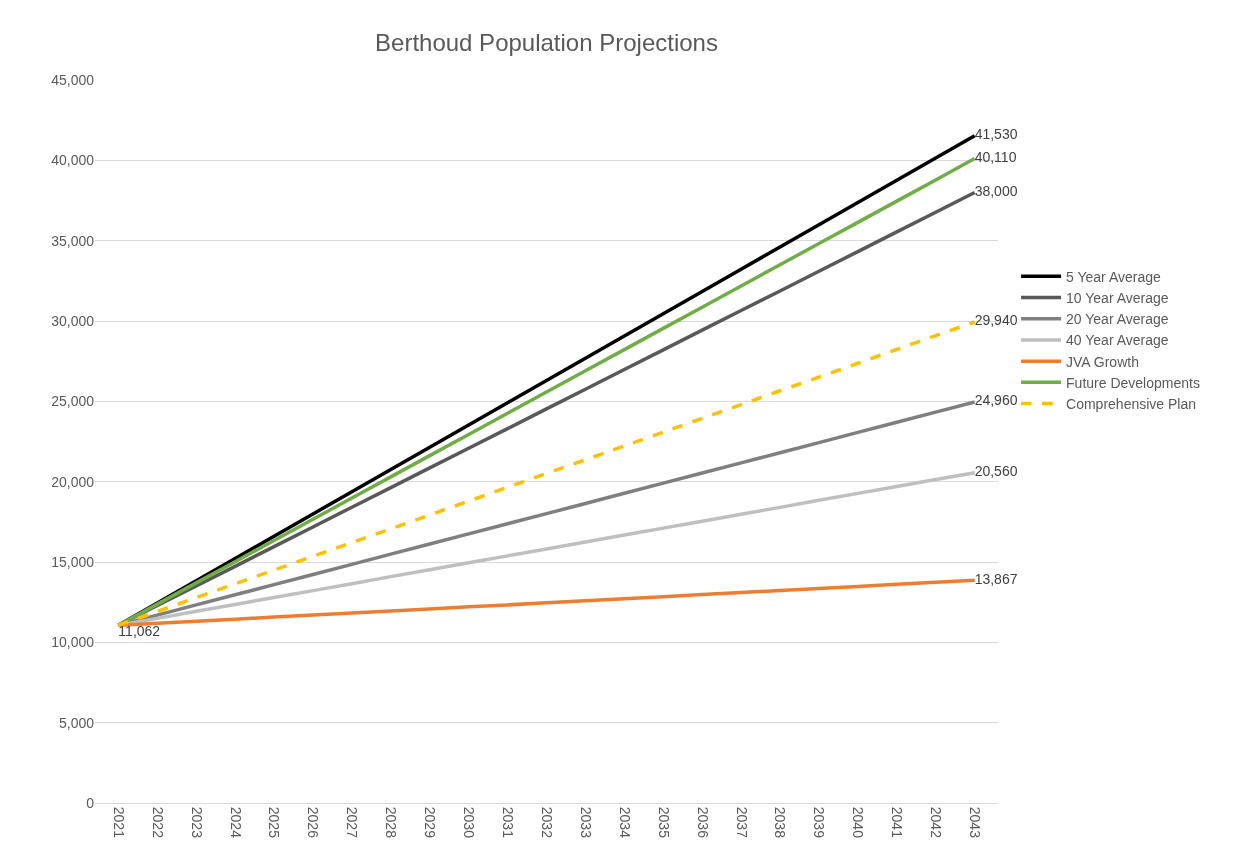 The height and width of the screenshot is (867, 1248). I want to click on x-tick-label: 2043, so click(975, 822).